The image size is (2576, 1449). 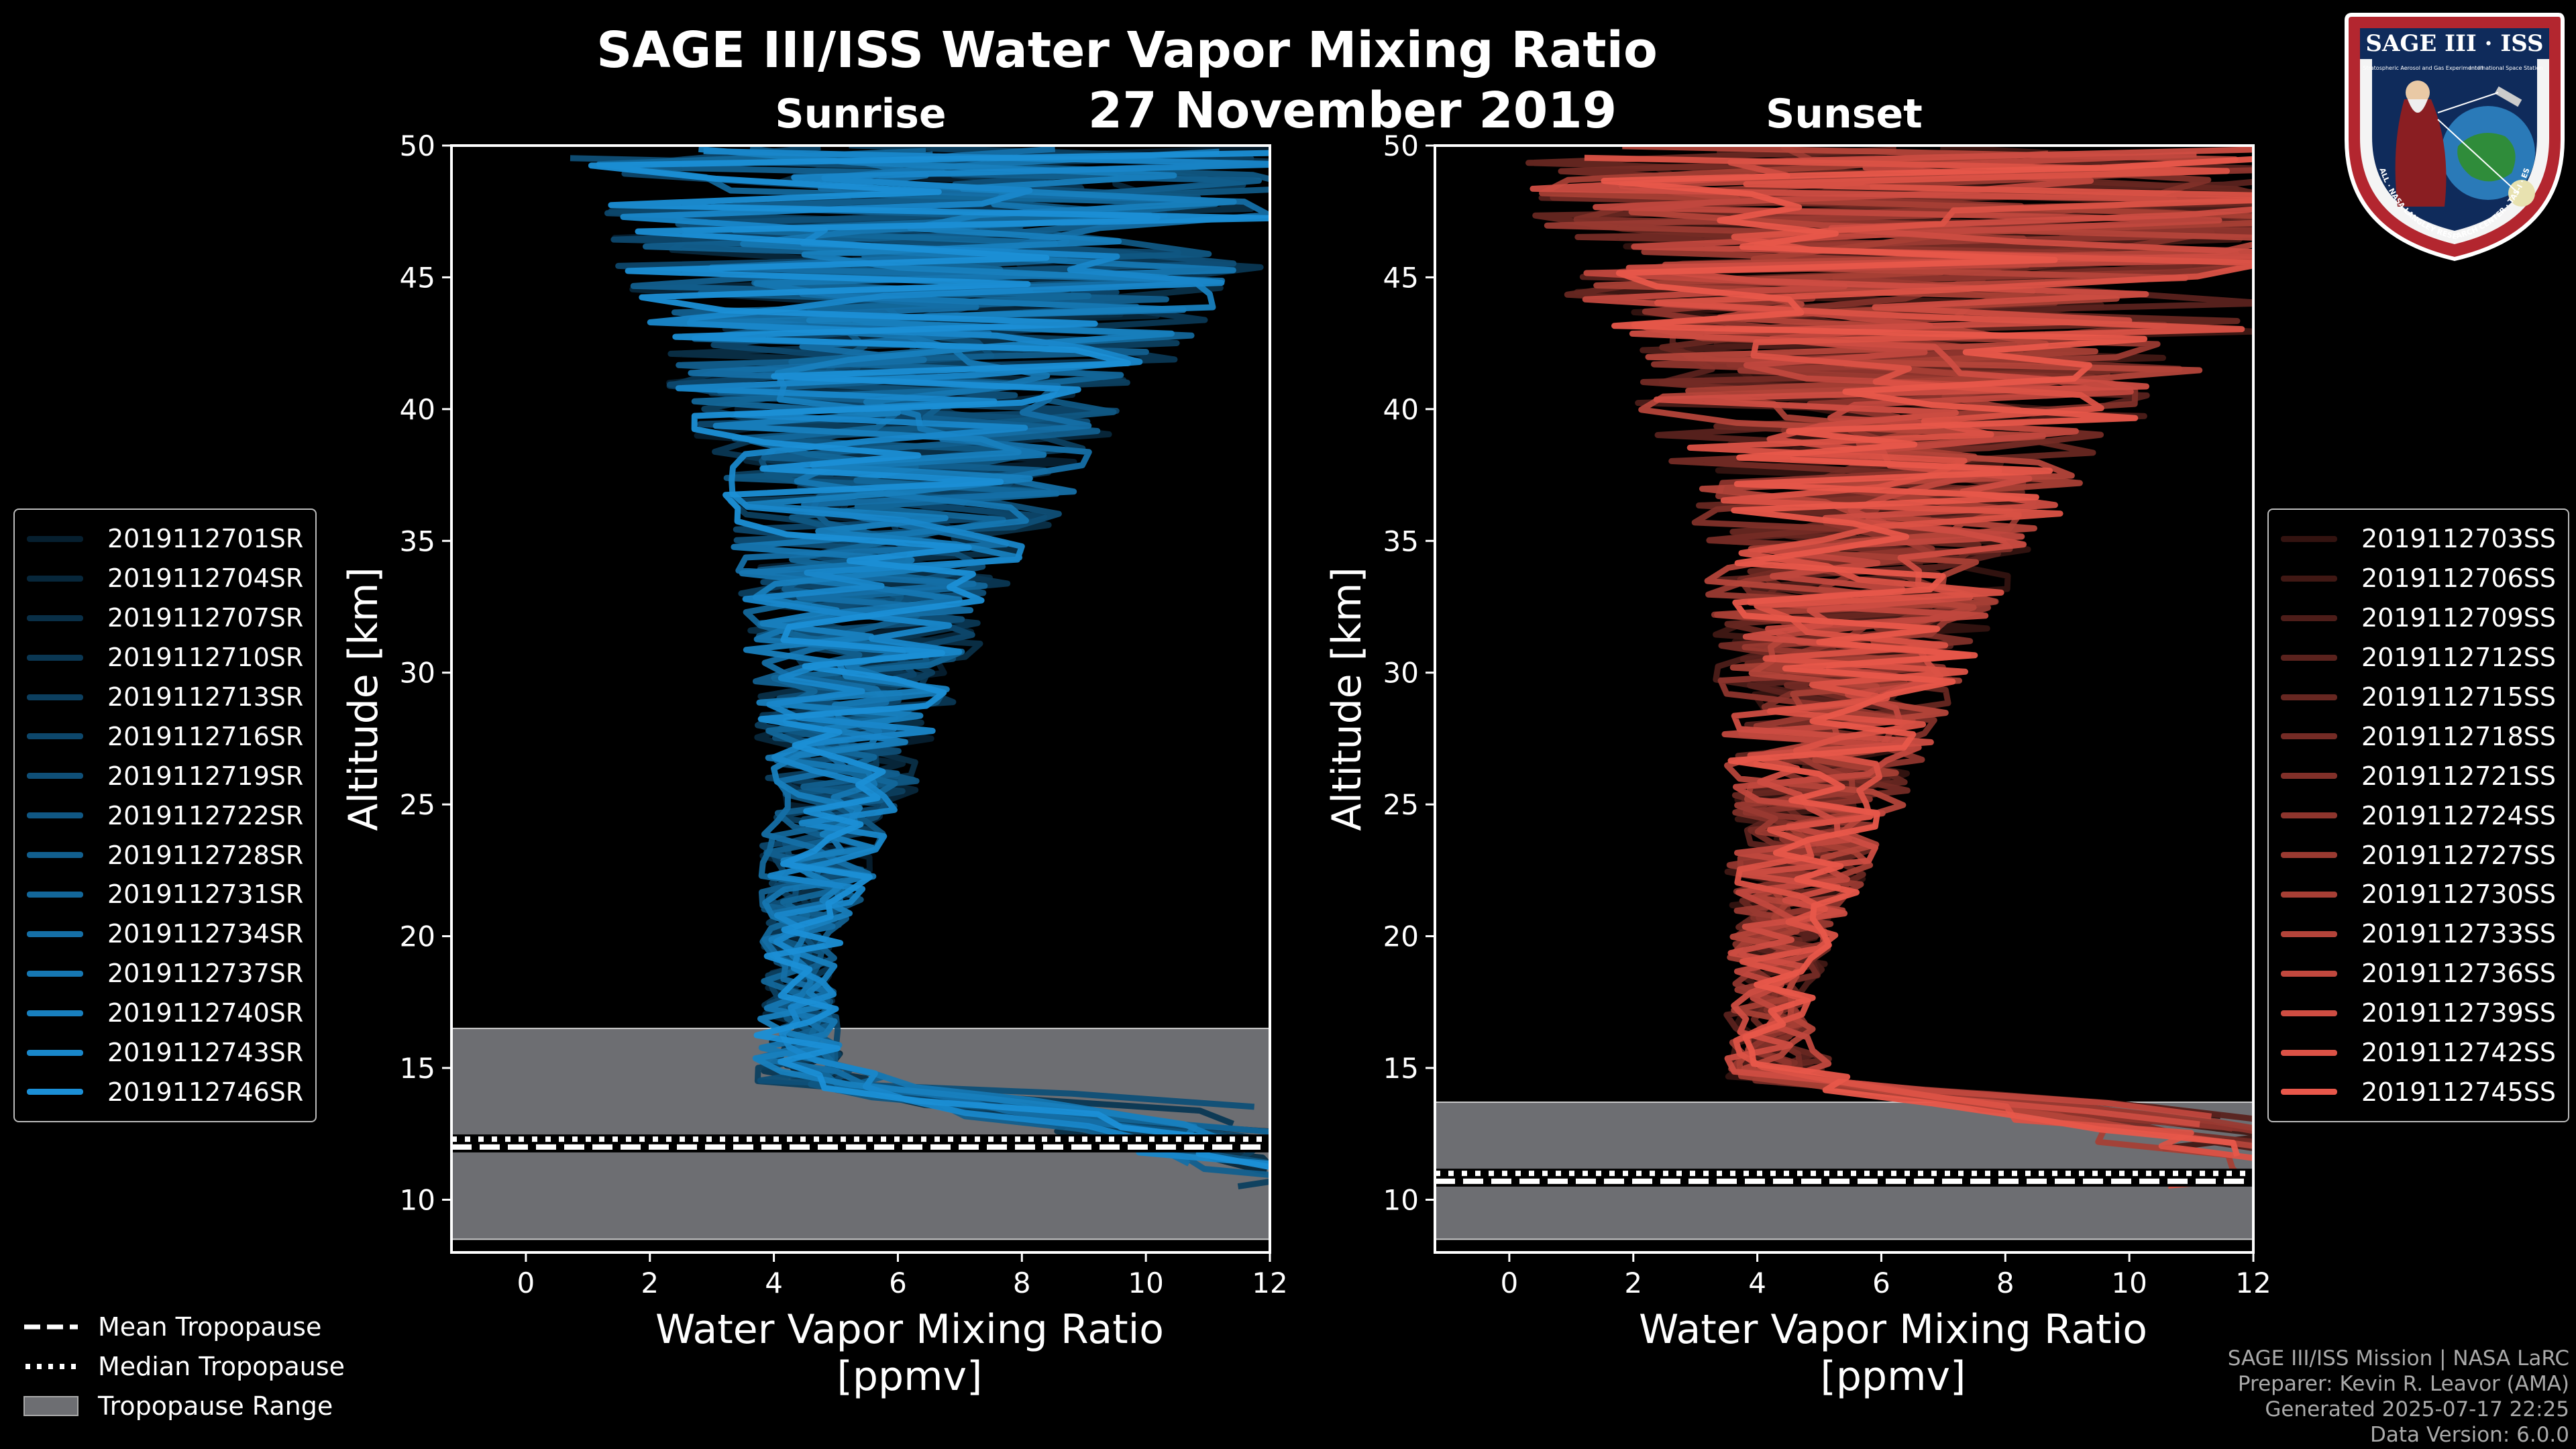 I want to click on x-tick-label: 2, so click(x=1633, y=1283).